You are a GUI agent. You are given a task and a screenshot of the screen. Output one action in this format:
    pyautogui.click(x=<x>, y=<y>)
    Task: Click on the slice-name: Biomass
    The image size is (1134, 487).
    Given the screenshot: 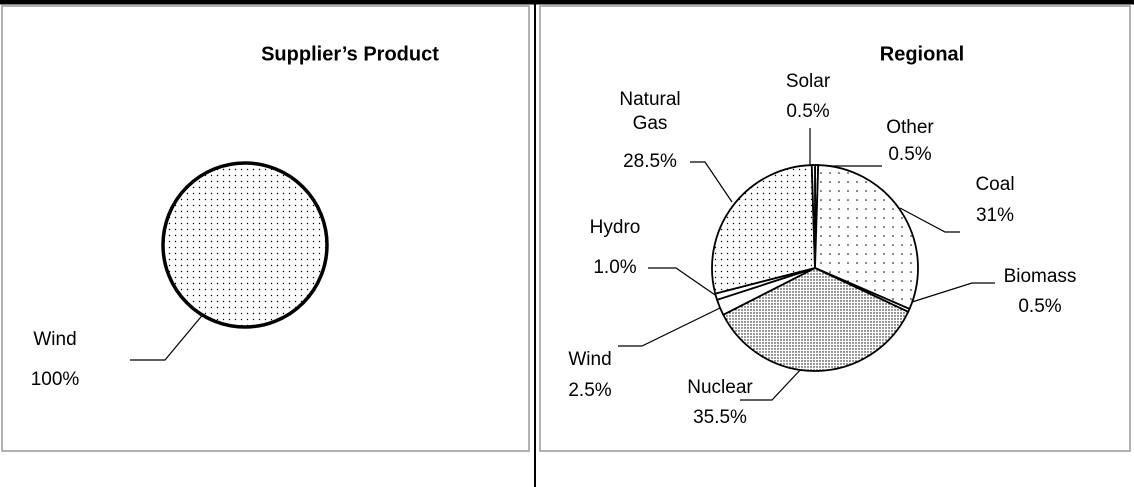 What is the action you would take?
    pyautogui.click(x=1040, y=276)
    